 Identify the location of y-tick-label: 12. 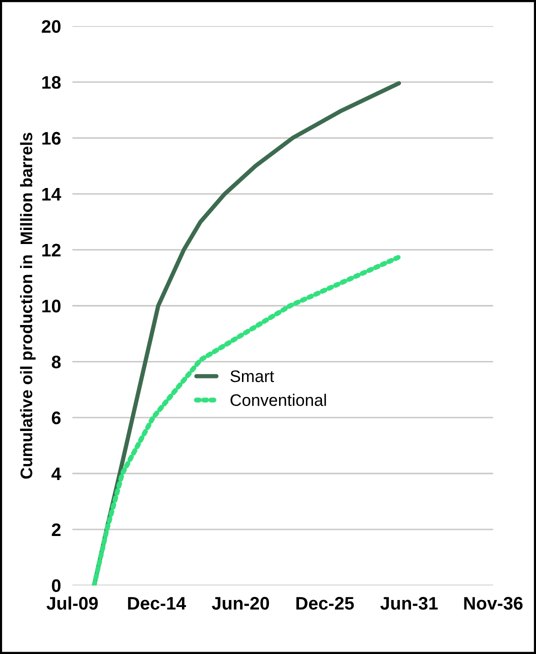
(51, 250).